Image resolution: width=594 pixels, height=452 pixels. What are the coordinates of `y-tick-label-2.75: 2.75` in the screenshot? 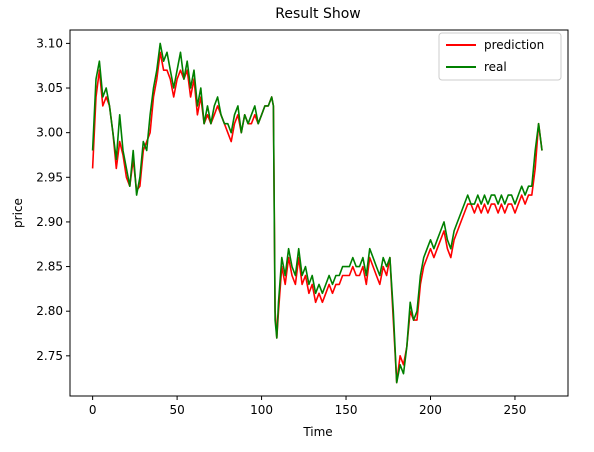 It's located at (49, 356).